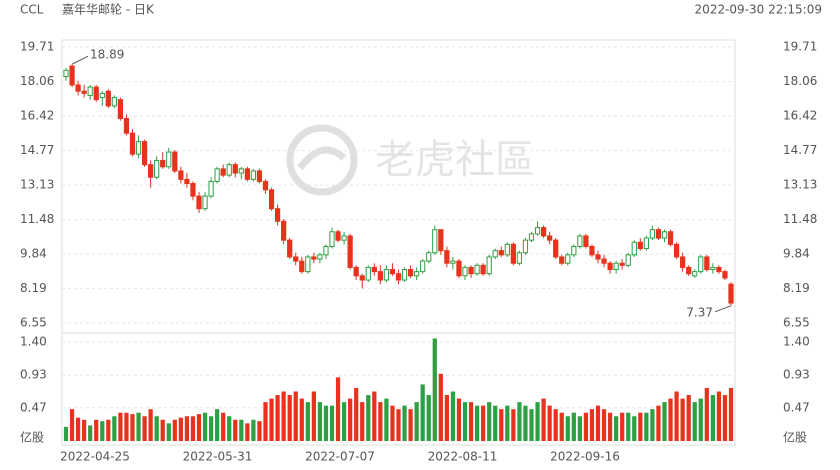 The image size is (840, 470). I want to click on y-tick-label-right: 11.48, so click(800, 219).